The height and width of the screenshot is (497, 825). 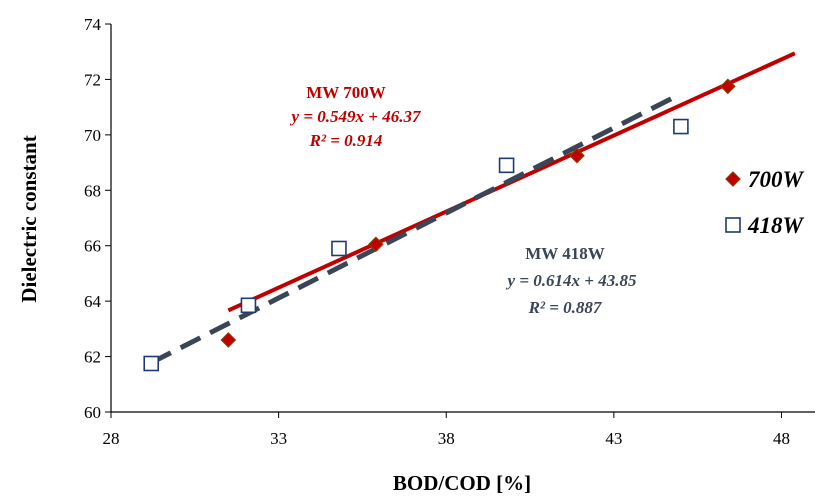 What do you see at coordinates (462, 483) in the screenshot?
I see `x-axis-title: BOD/COD [%]` at bounding box center [462, 483].